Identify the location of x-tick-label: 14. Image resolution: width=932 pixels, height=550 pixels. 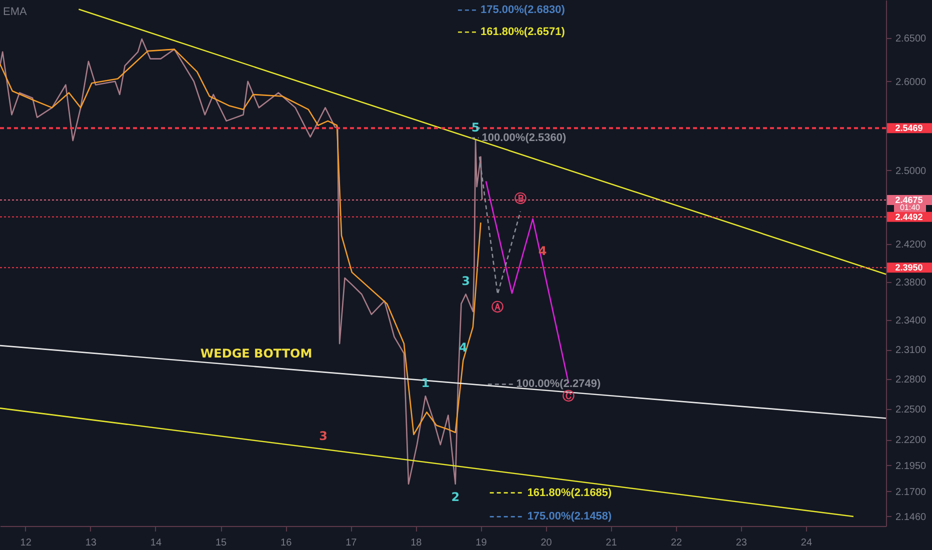
(156, 543).